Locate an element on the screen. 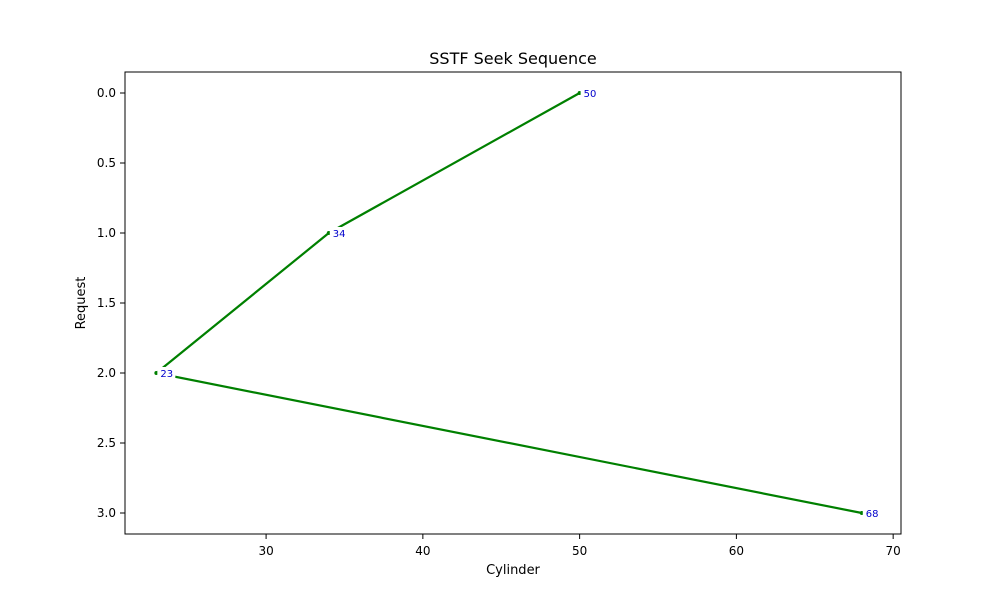  y-axis-ticks: 0.0 0.5 1.0 1.5 2.0 2.5 3.0 is located at coordinates (111, 303).